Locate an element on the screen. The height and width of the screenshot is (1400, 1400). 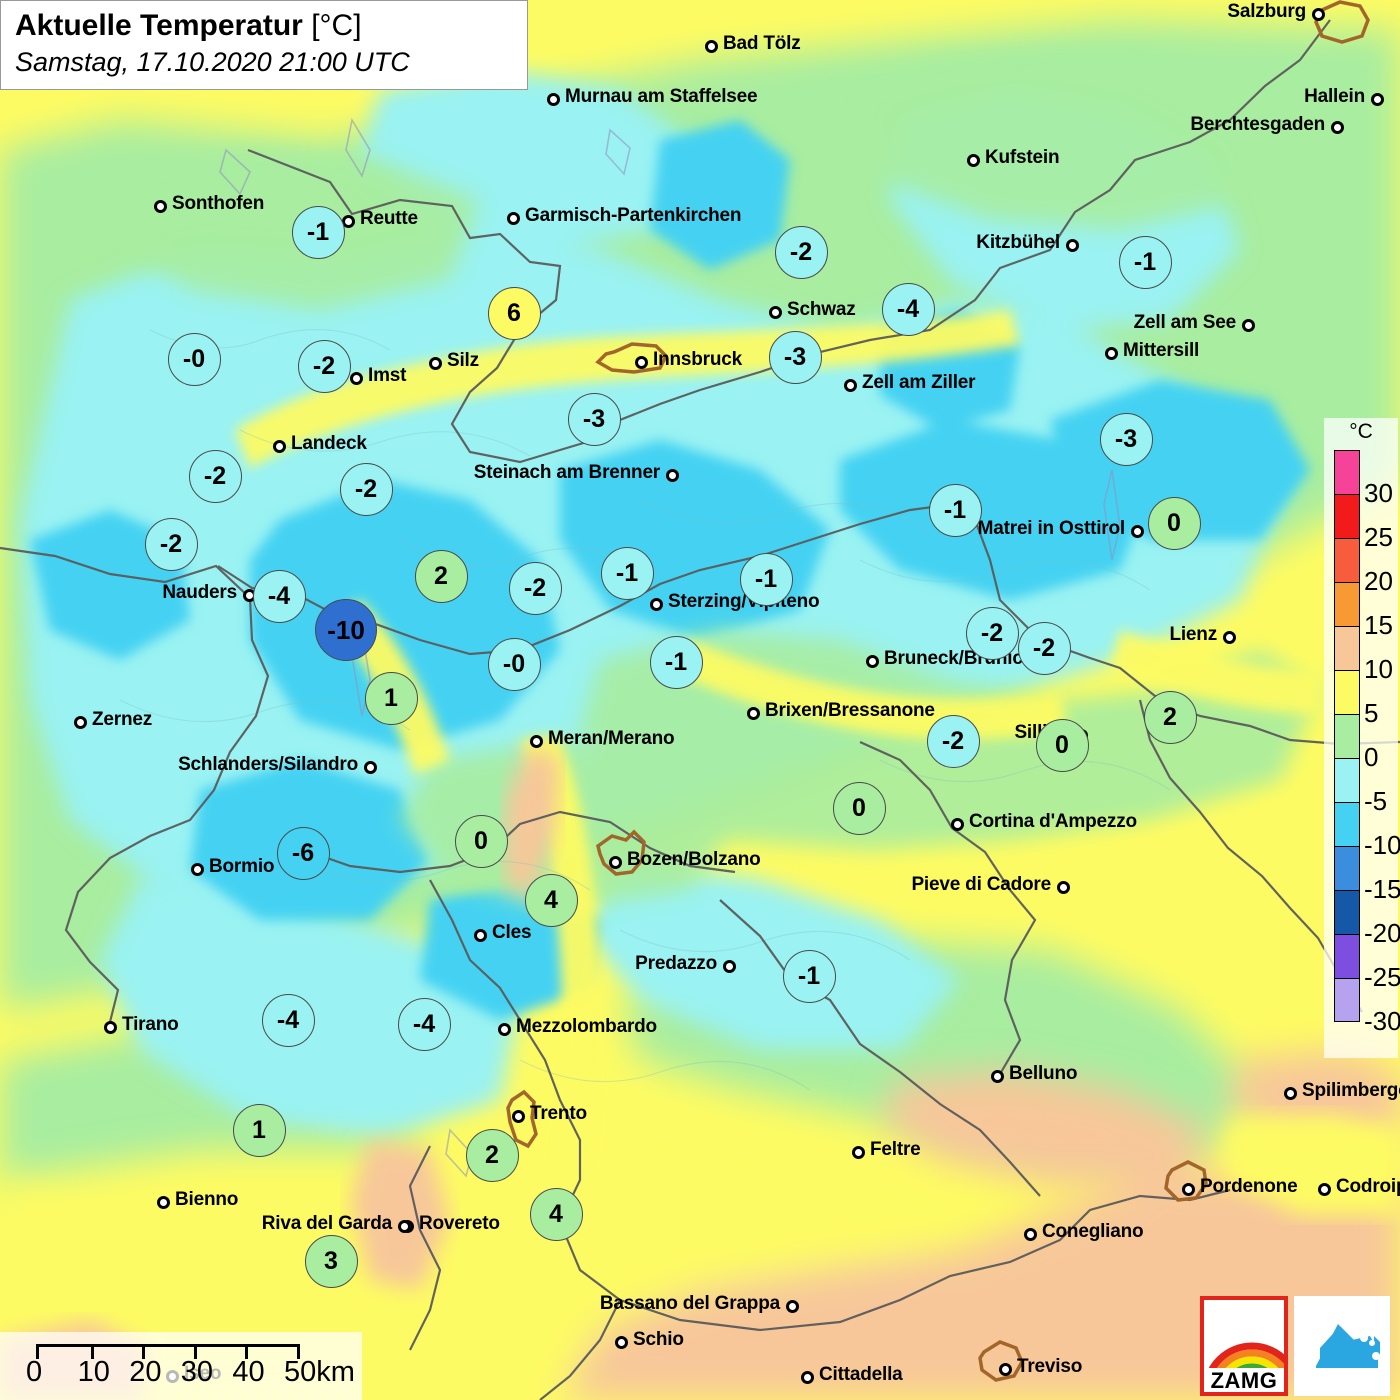
legend-tick-label: 20 is located at coordinates (1378, 581).